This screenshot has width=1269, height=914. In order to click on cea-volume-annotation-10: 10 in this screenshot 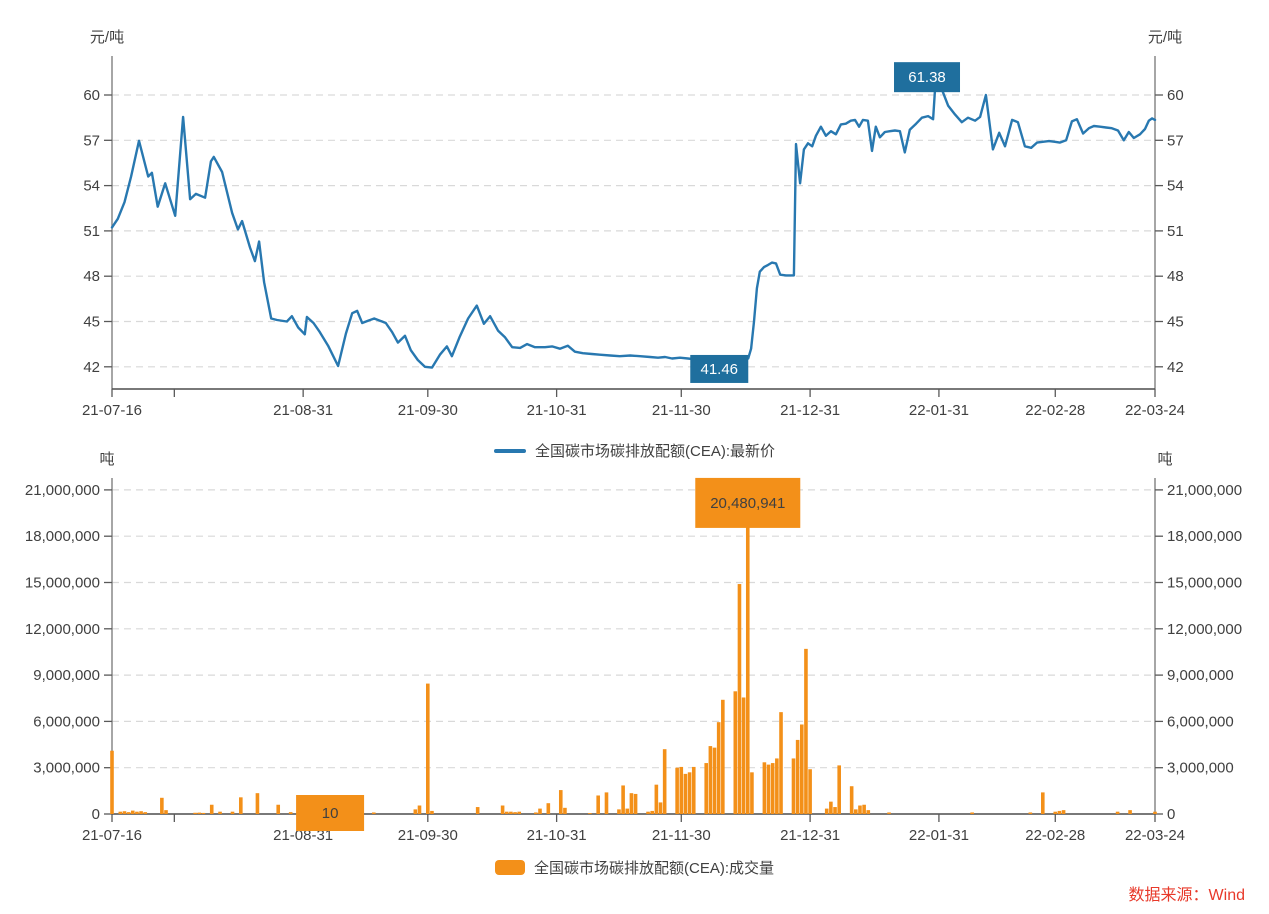, I will do `click(330, 812)`.